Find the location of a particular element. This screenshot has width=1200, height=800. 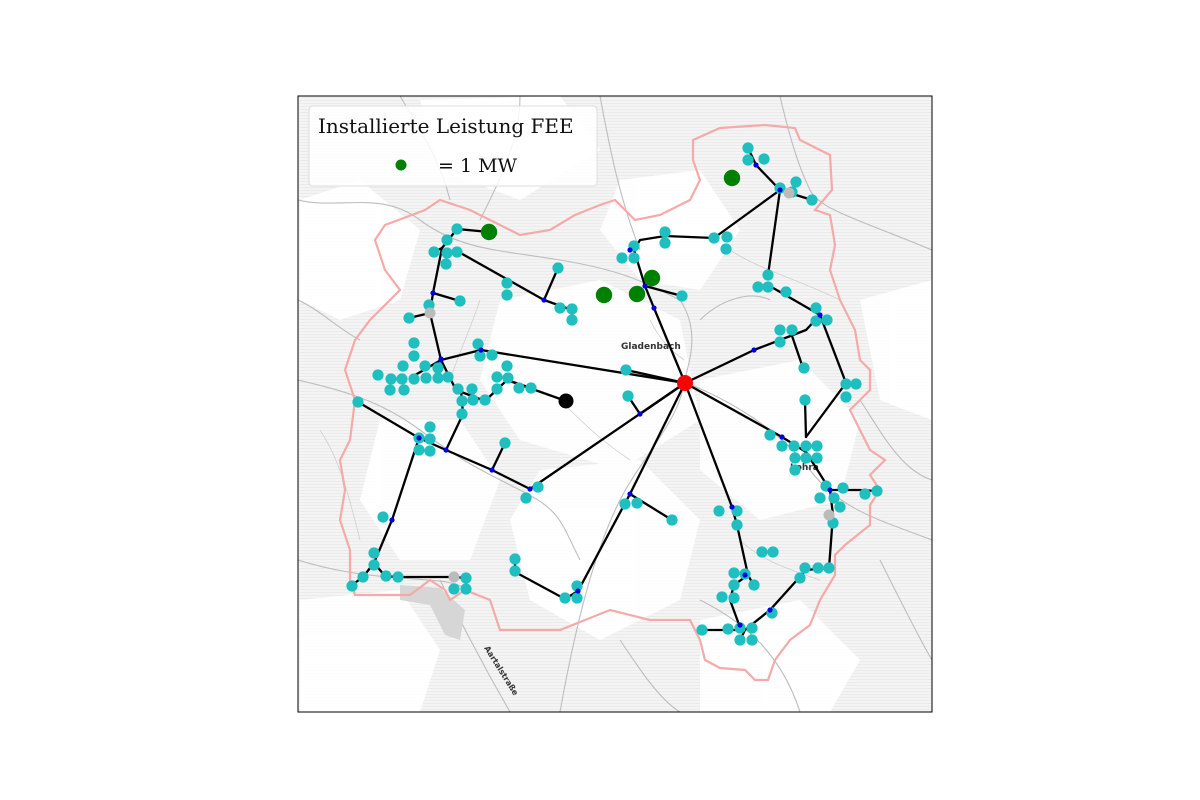

legend-title: Installierte Leistung FEE is located at coordinates (446, 126).